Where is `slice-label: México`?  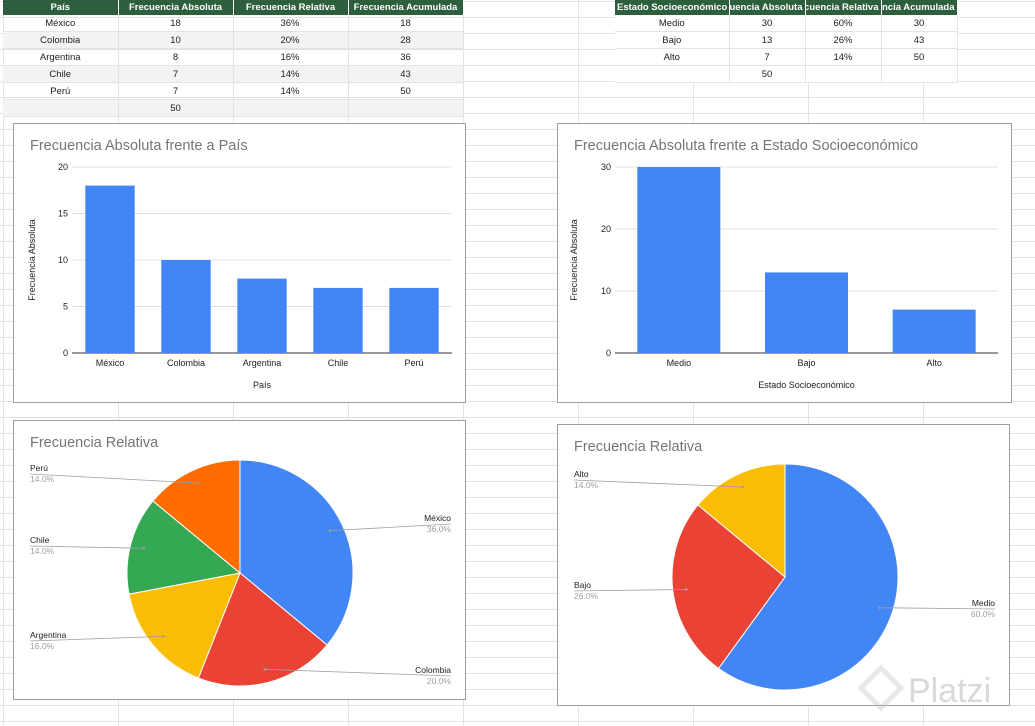
slice-label: México is located at coordinates (437, 518).